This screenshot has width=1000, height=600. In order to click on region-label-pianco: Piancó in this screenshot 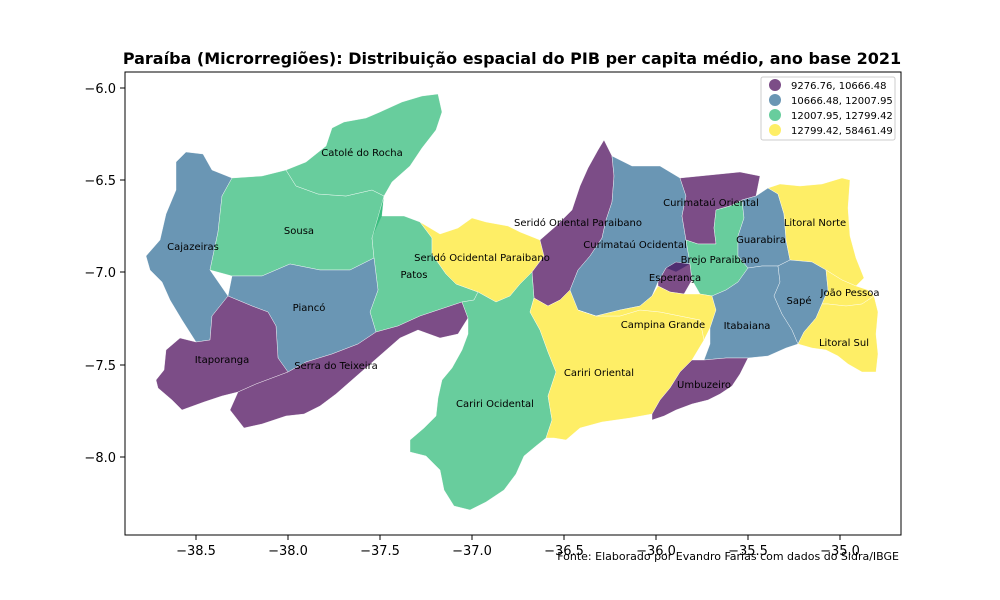, I will do `click(309, 308)`.